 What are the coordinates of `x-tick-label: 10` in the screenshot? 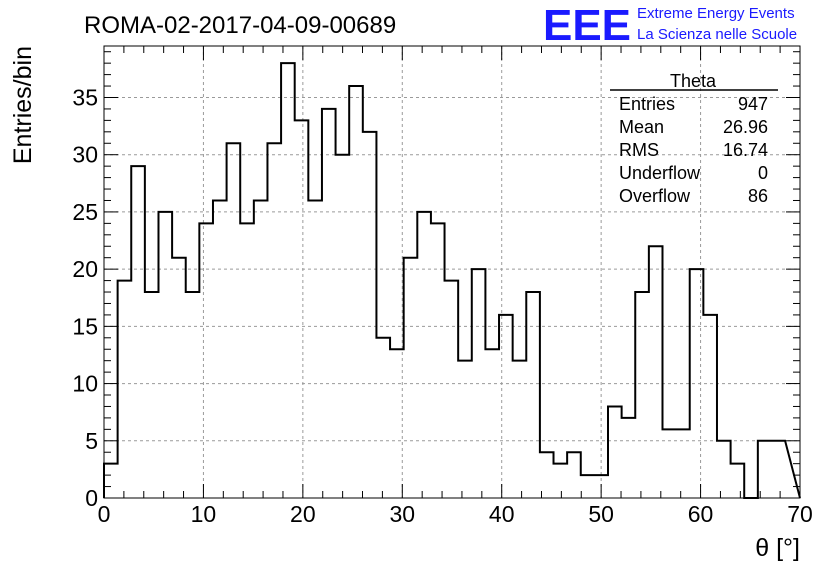 It's located at (204, 514).